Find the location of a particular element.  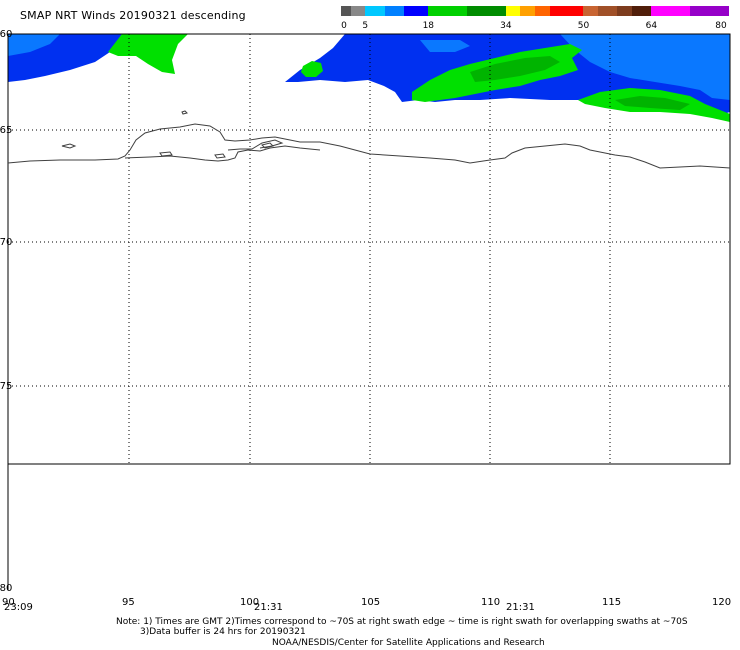

lon-label-120: 120 is located at coordinates (721, 602).